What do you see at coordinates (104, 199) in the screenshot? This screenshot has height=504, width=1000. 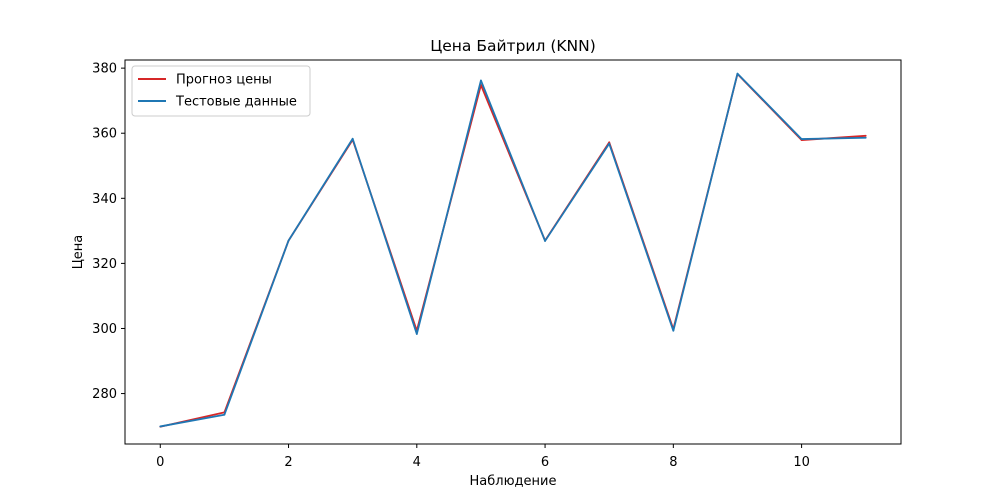 I see `y-tick-label: 340` at bounding box center [104, 199].